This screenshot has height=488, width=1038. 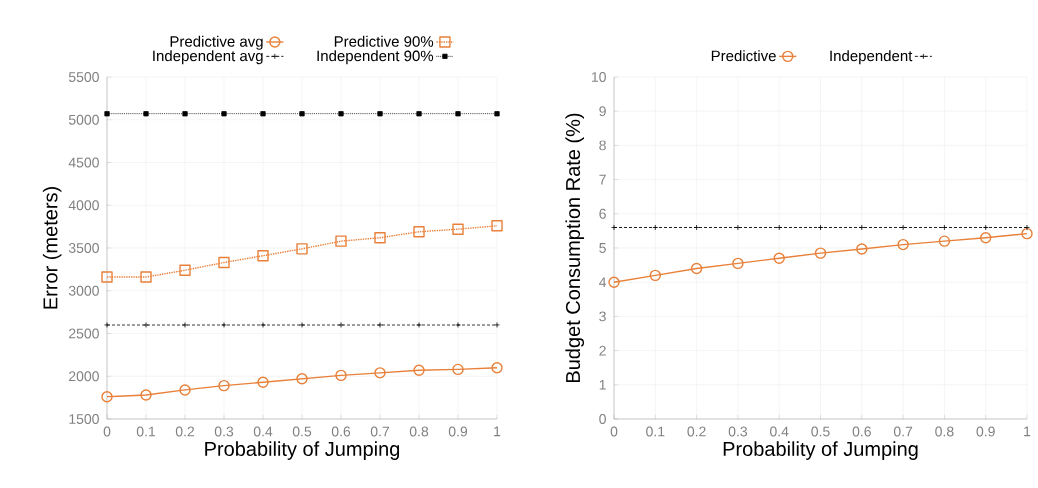 What do you see at coordinates (602, 213) in the screenshot?
I see `y-tick-label: 6` at bounding box center [602, 213].